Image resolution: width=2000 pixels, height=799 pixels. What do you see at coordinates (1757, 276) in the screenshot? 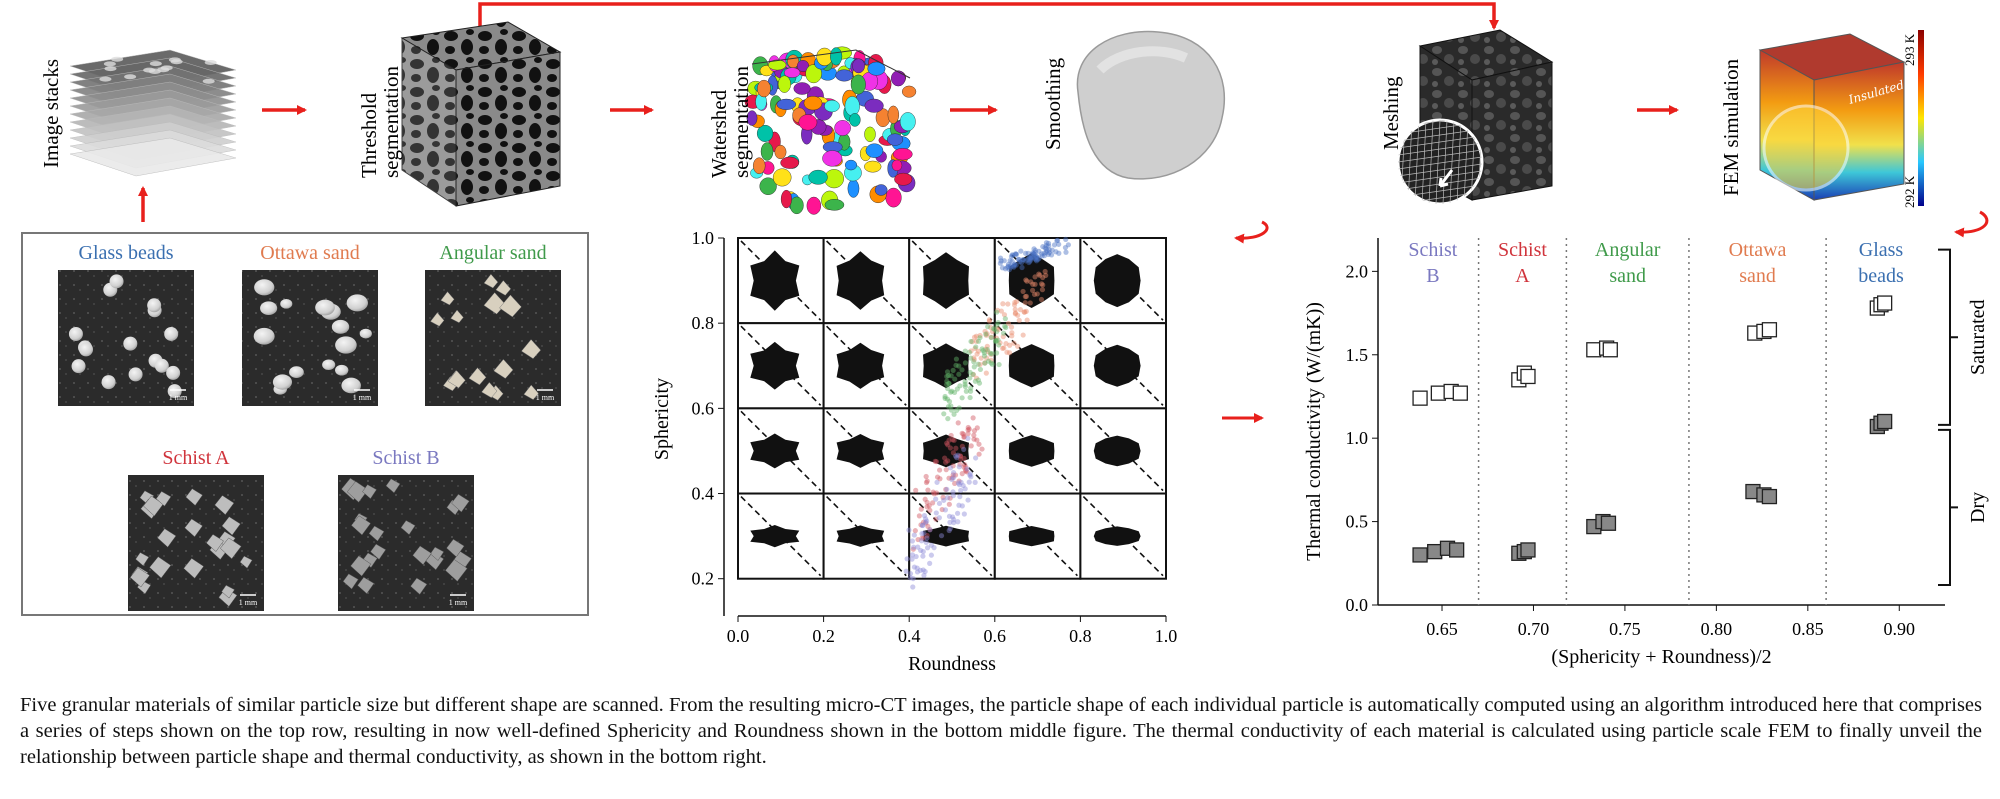
I see `group-label-3: sand` at bounding box center [1757, 276].